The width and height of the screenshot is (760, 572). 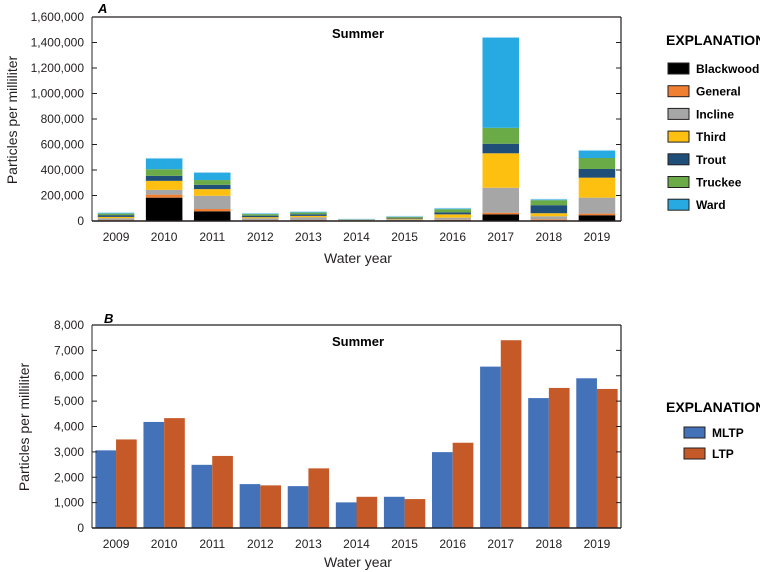 What do you see at coordinates (260, 237) in the screenshot?
I see `panel-a-xtick-label: 2012` at bounding box center [260, 237].